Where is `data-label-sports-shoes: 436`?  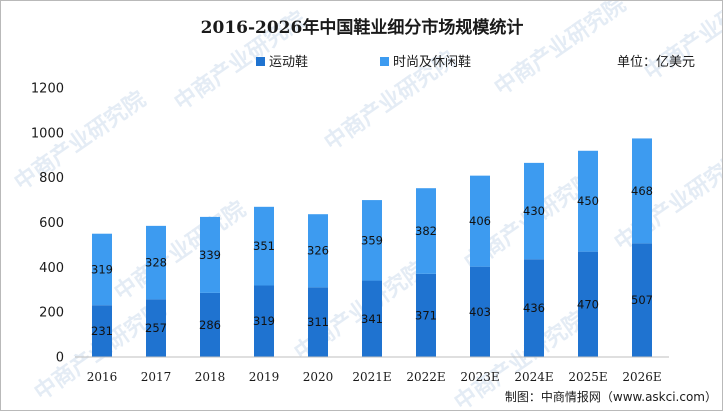 data-label-sports-shoes: 436 is located at coordinates (534, 308).